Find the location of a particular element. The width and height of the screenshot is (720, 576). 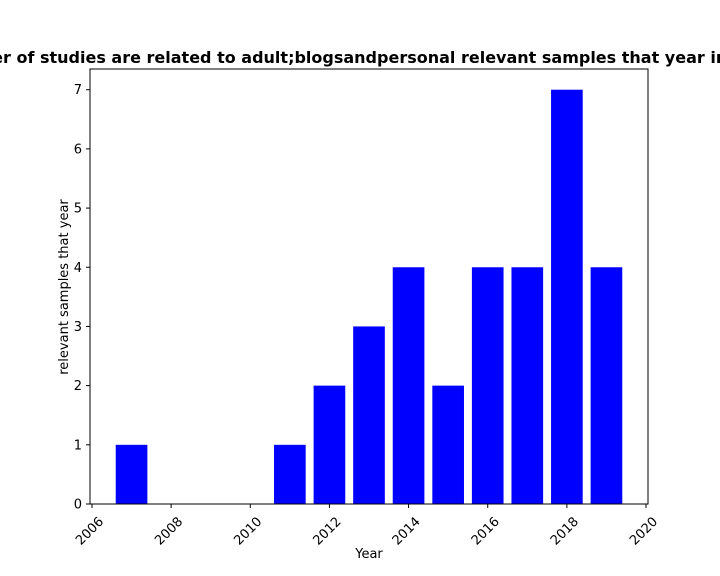

bar-2007 is located at coordinates (131, 474).